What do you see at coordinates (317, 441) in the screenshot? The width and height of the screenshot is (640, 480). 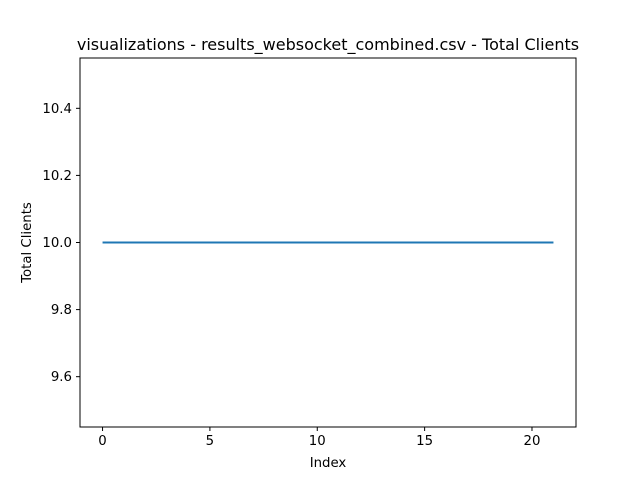 I see `x-tick-label: 10` at bounding box center [317, 441].